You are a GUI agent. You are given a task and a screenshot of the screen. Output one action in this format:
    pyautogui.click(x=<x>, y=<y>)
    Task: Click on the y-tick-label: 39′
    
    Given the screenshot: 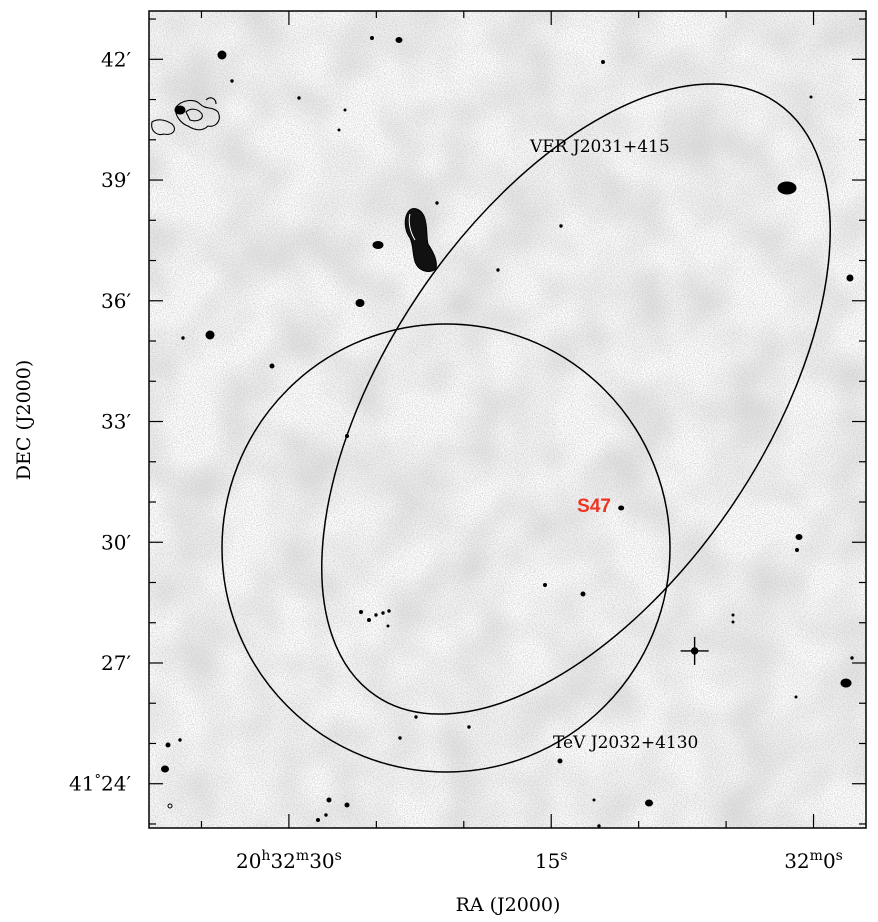 What is the action you would take?
    pyautogui.click(x=116, y=180)
    